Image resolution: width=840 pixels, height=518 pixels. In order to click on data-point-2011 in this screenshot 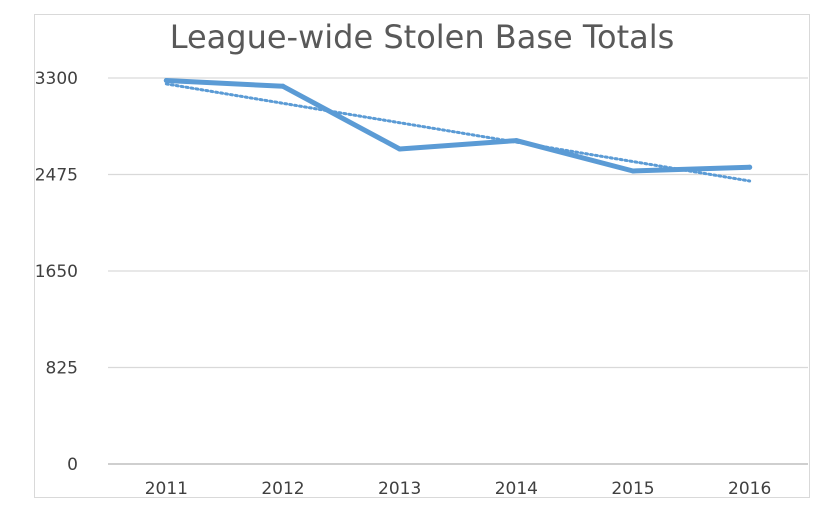, I will do `click(166, 80)`.